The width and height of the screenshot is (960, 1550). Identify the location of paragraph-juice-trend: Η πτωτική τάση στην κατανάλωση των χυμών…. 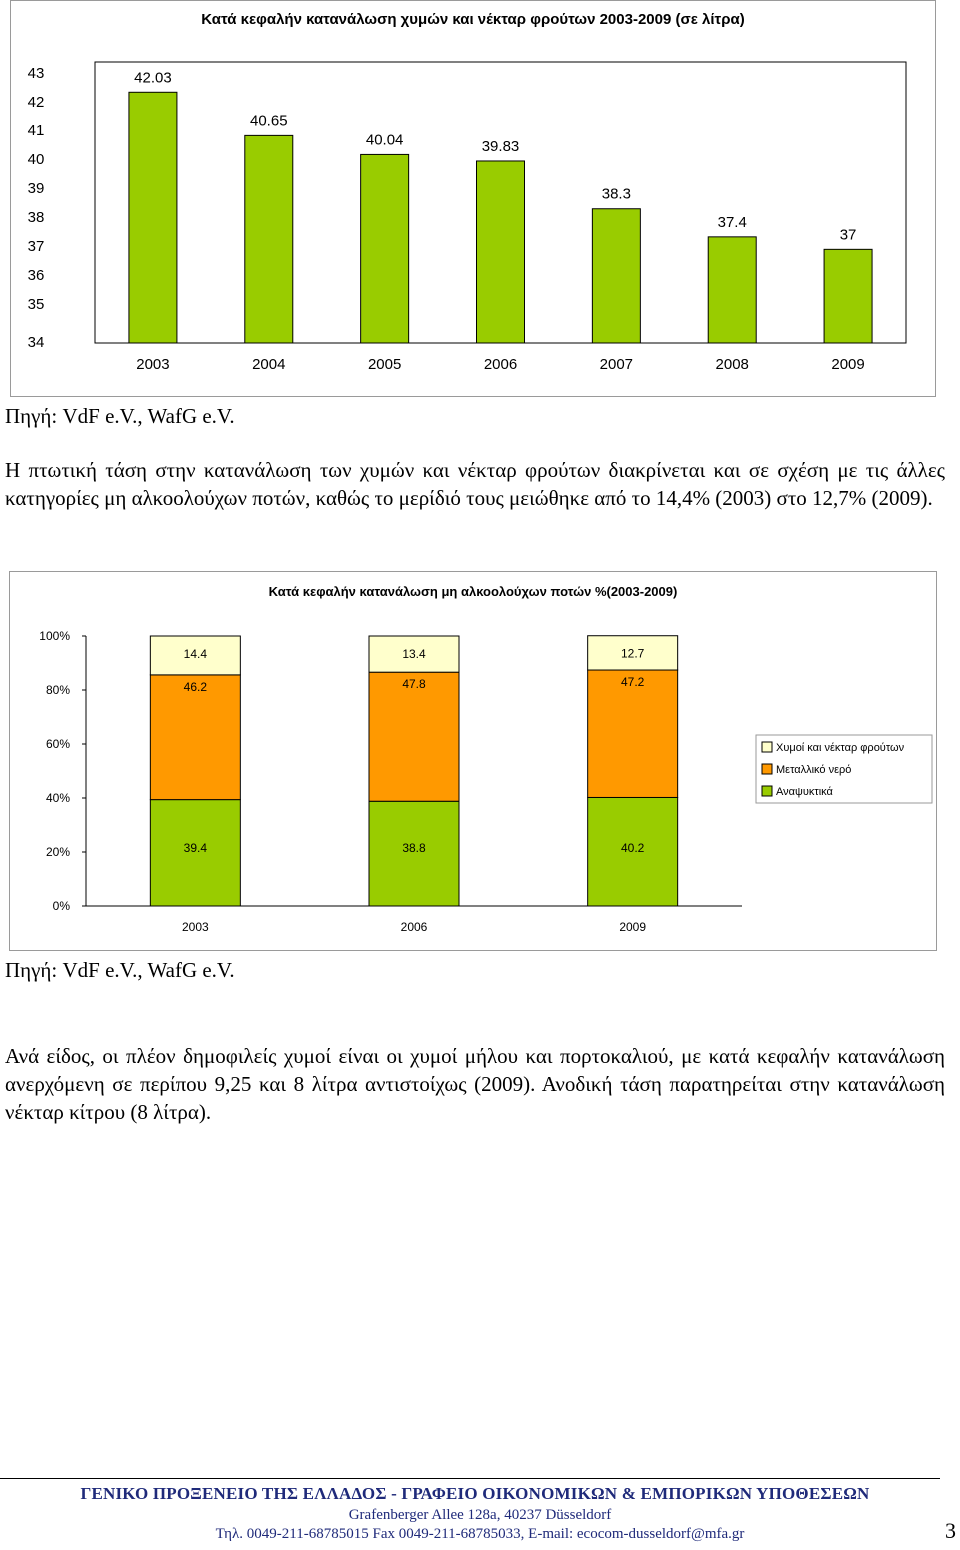
(475, 484).